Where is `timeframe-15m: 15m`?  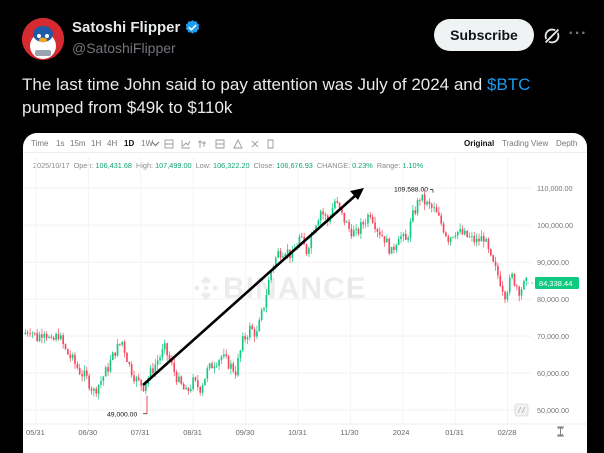 timeframe-15m: 15m is located at coordinates (78, 143).